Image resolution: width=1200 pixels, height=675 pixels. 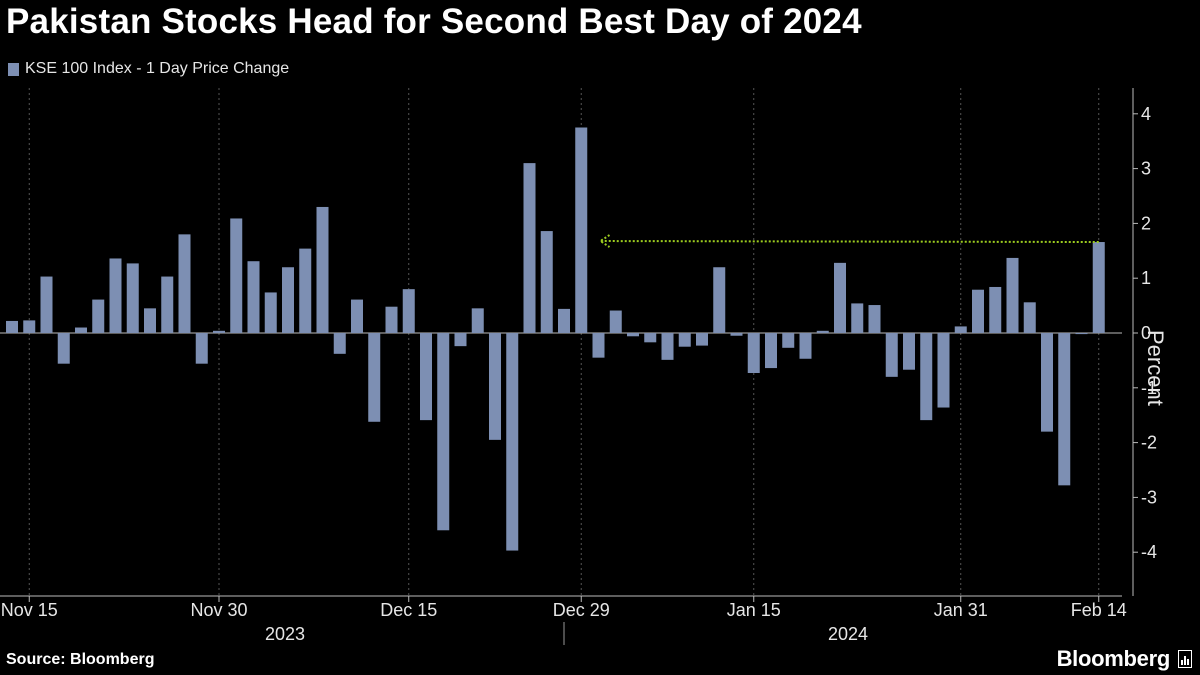 I want to click on y-tick-label: 3, so click(x=1146, y=169).